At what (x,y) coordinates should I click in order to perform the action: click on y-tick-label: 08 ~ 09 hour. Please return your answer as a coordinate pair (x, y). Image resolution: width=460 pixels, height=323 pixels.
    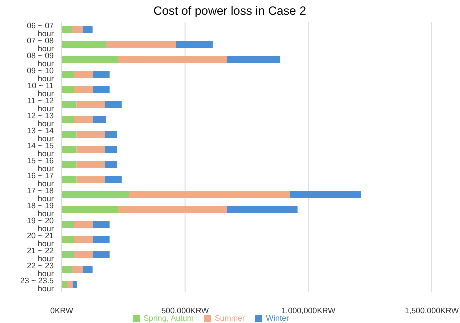
    Looking at the image, I should click on (41, 59).